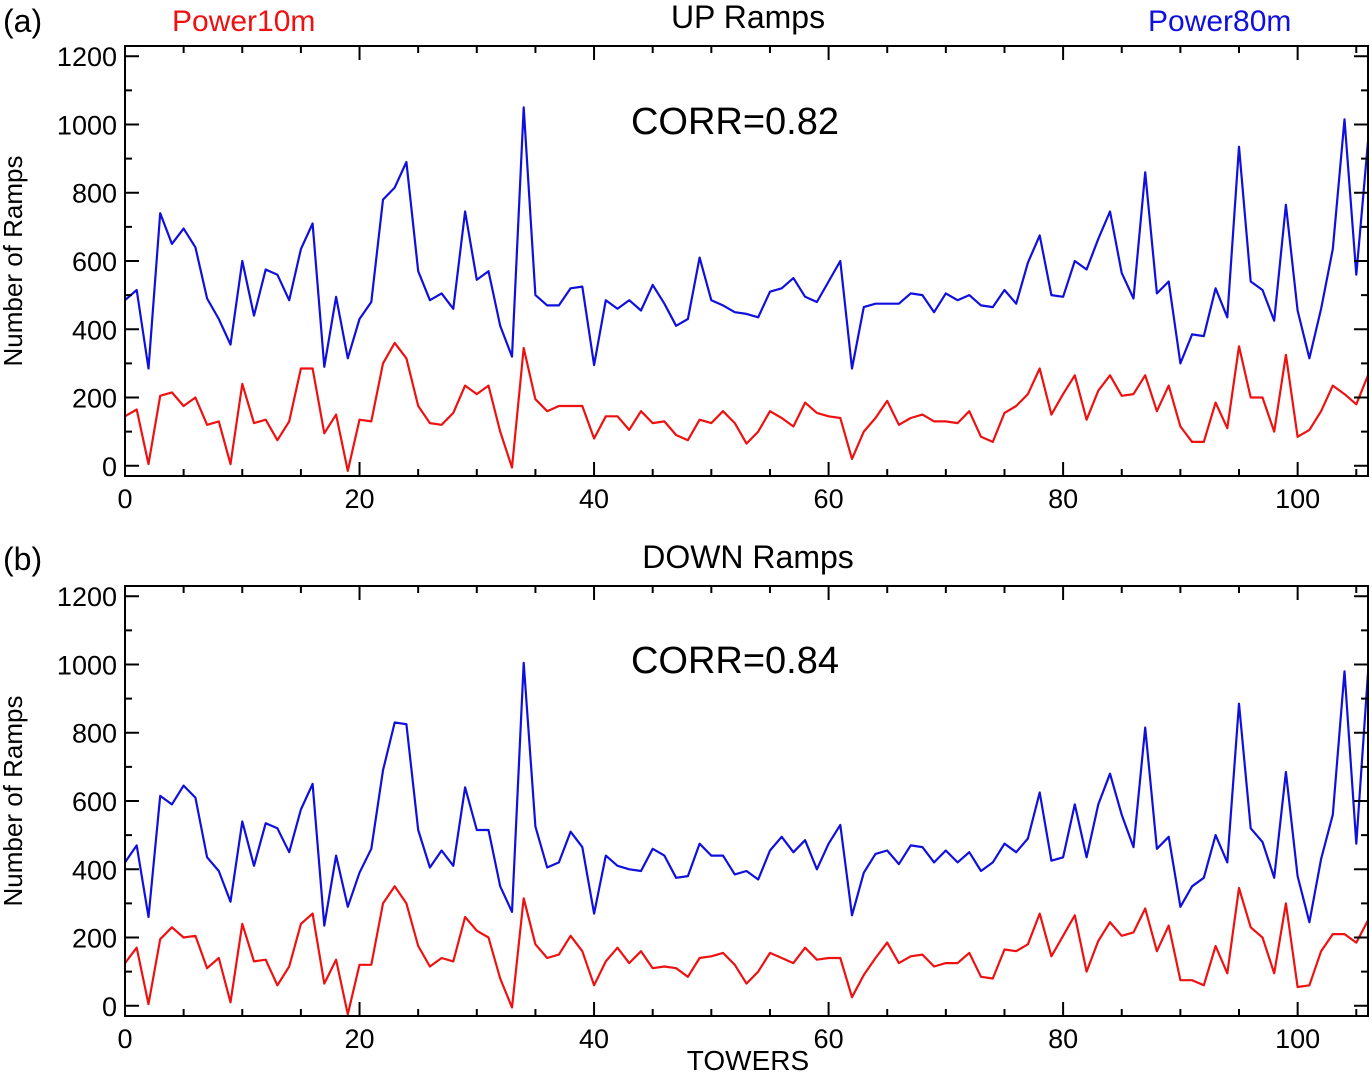  I want to click on legend-power80m: Power80m, so click(1219, 21).